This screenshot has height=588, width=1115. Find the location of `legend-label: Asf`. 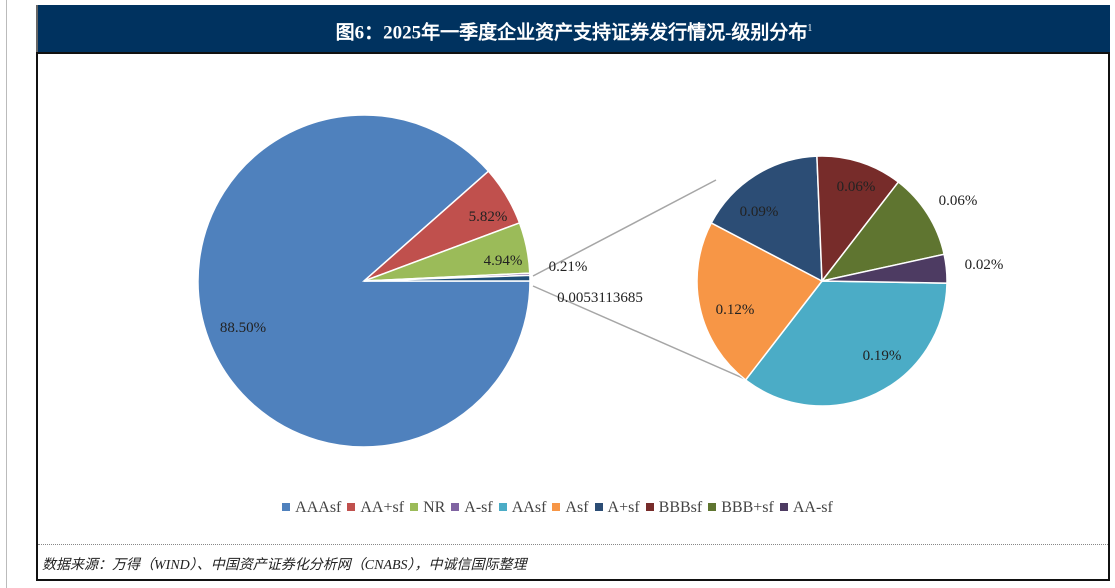

legend-label: Asf is located at coordinates (577, 507).